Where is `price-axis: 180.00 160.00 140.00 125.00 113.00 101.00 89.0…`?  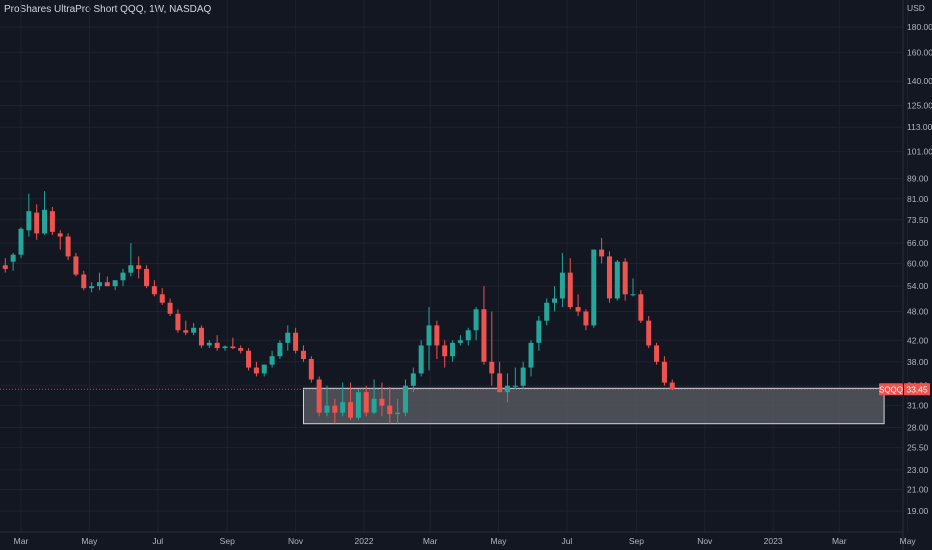 price-axis: 180.00 160.00 140.00 125.00 113.00 101.00 89.0… is located at coordinates (919, 269).